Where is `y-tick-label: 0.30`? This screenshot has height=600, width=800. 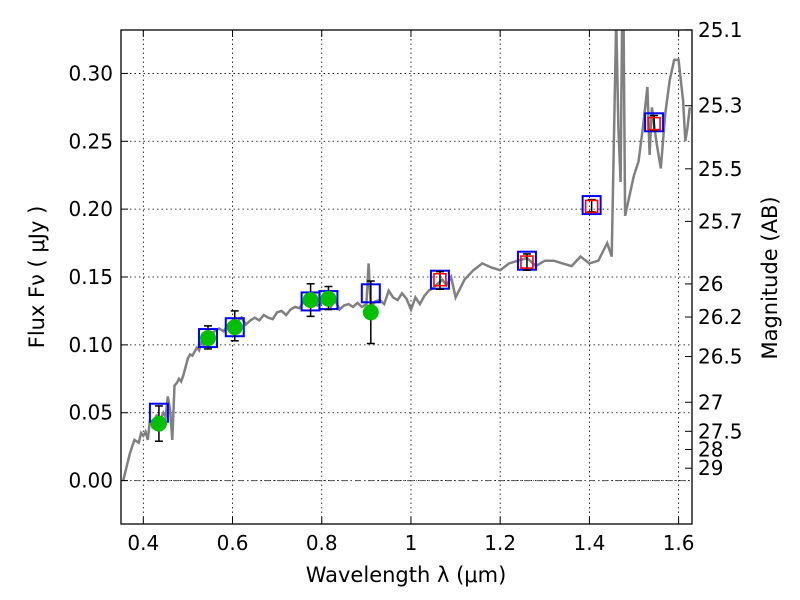 y-tick-label: 0.30 is located at coordinates (90, 73).